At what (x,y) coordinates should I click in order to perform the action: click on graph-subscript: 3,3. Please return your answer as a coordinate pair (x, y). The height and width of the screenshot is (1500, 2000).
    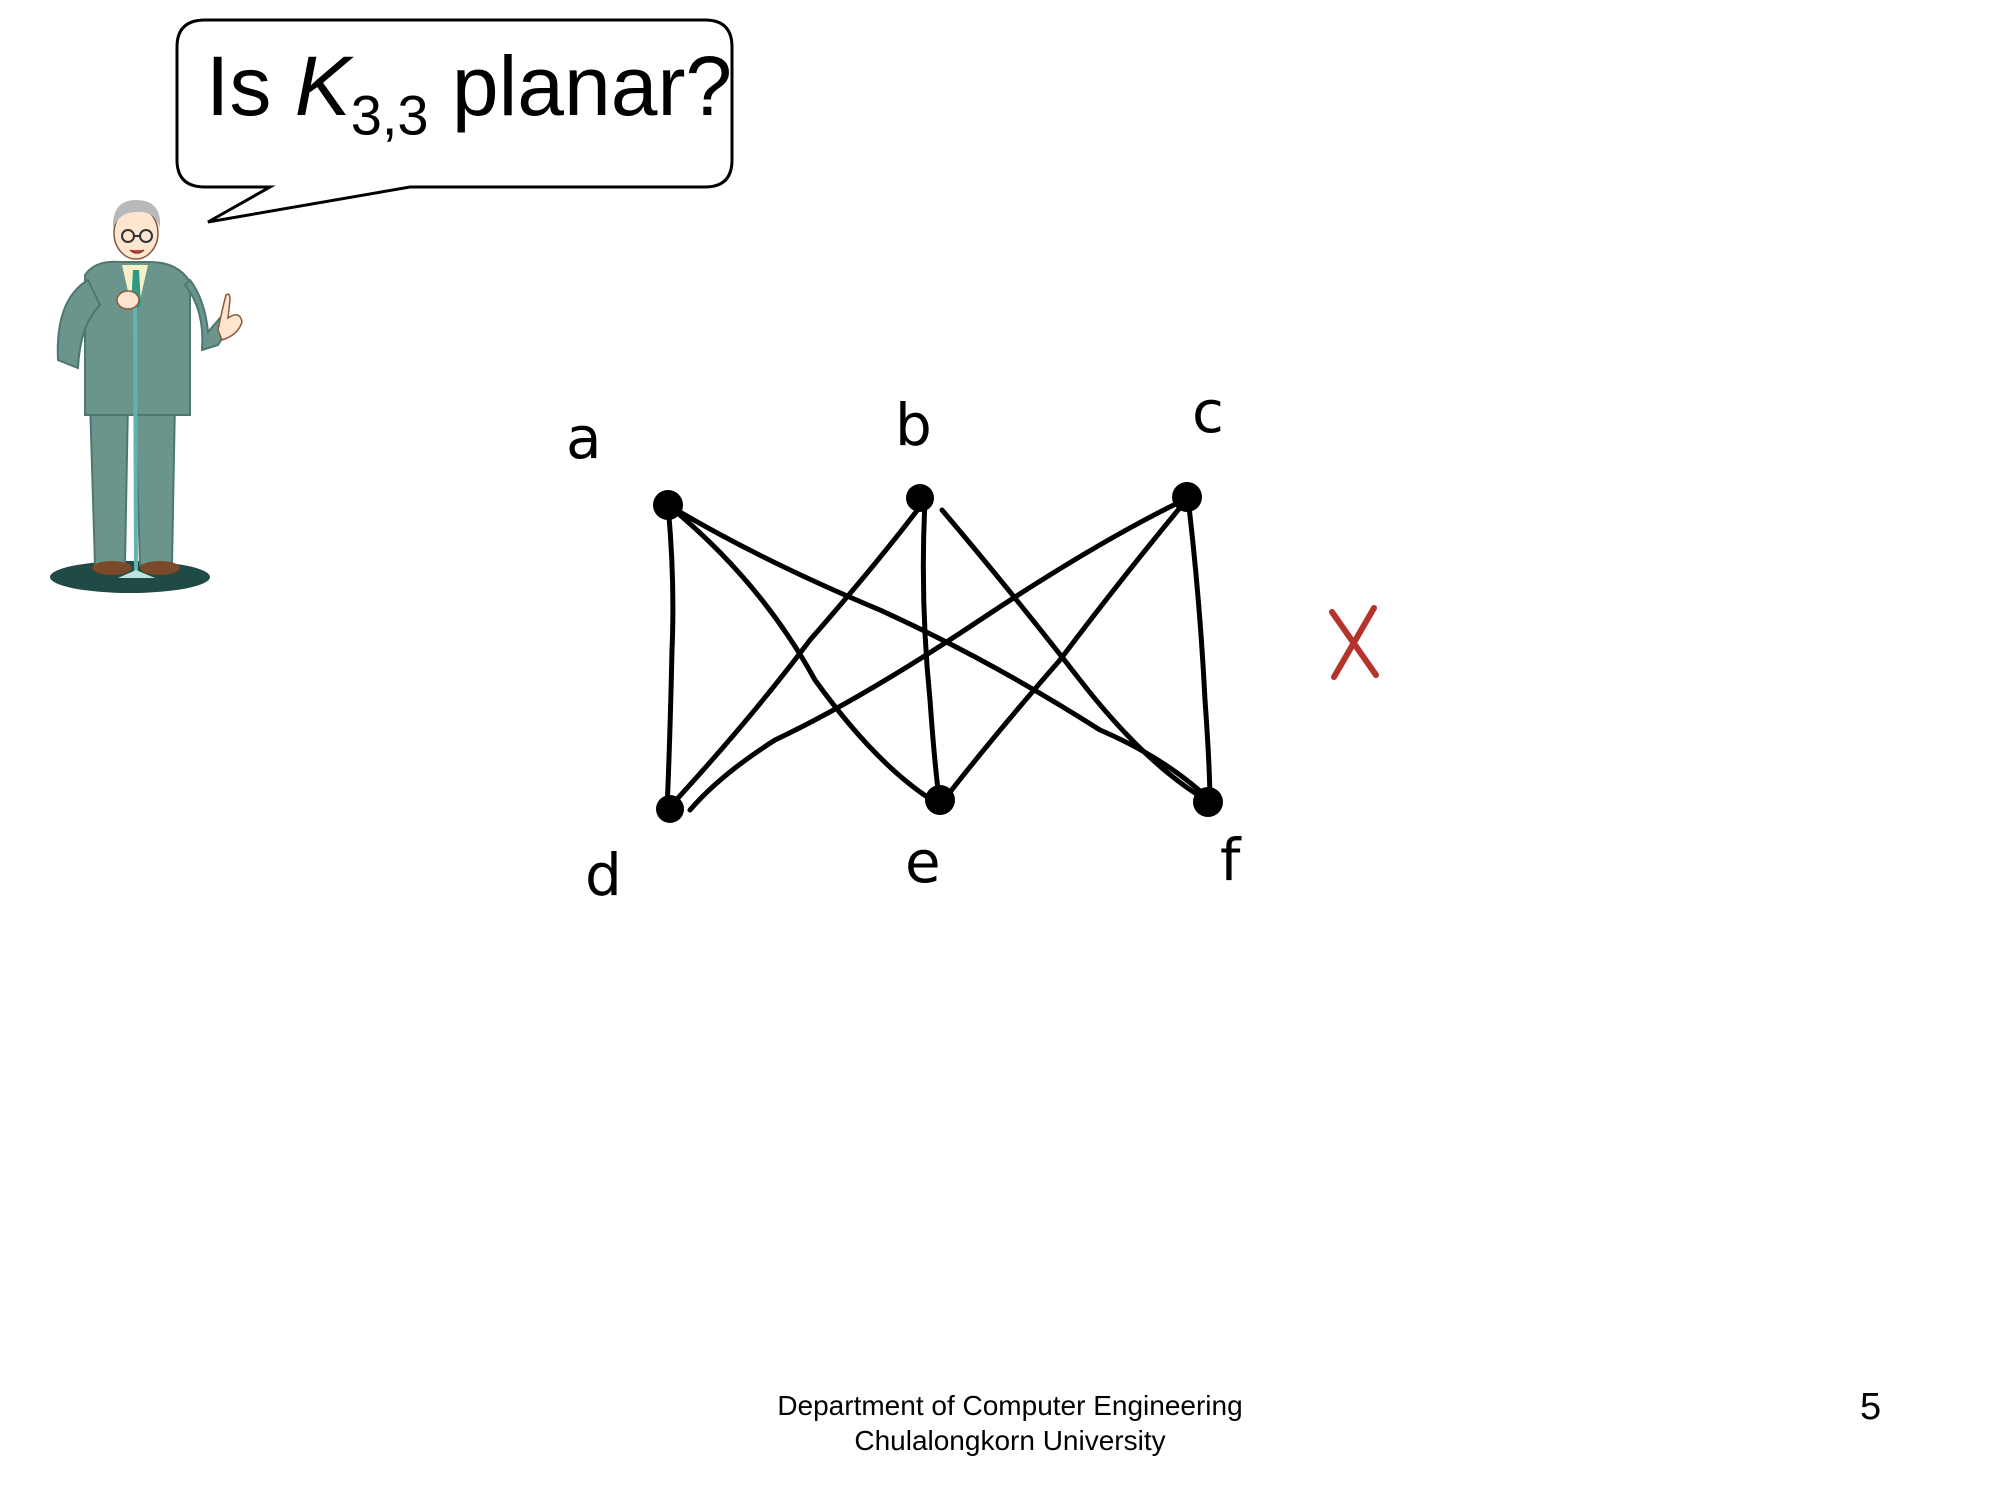
    Looking at the image, I should click on (389, 115).